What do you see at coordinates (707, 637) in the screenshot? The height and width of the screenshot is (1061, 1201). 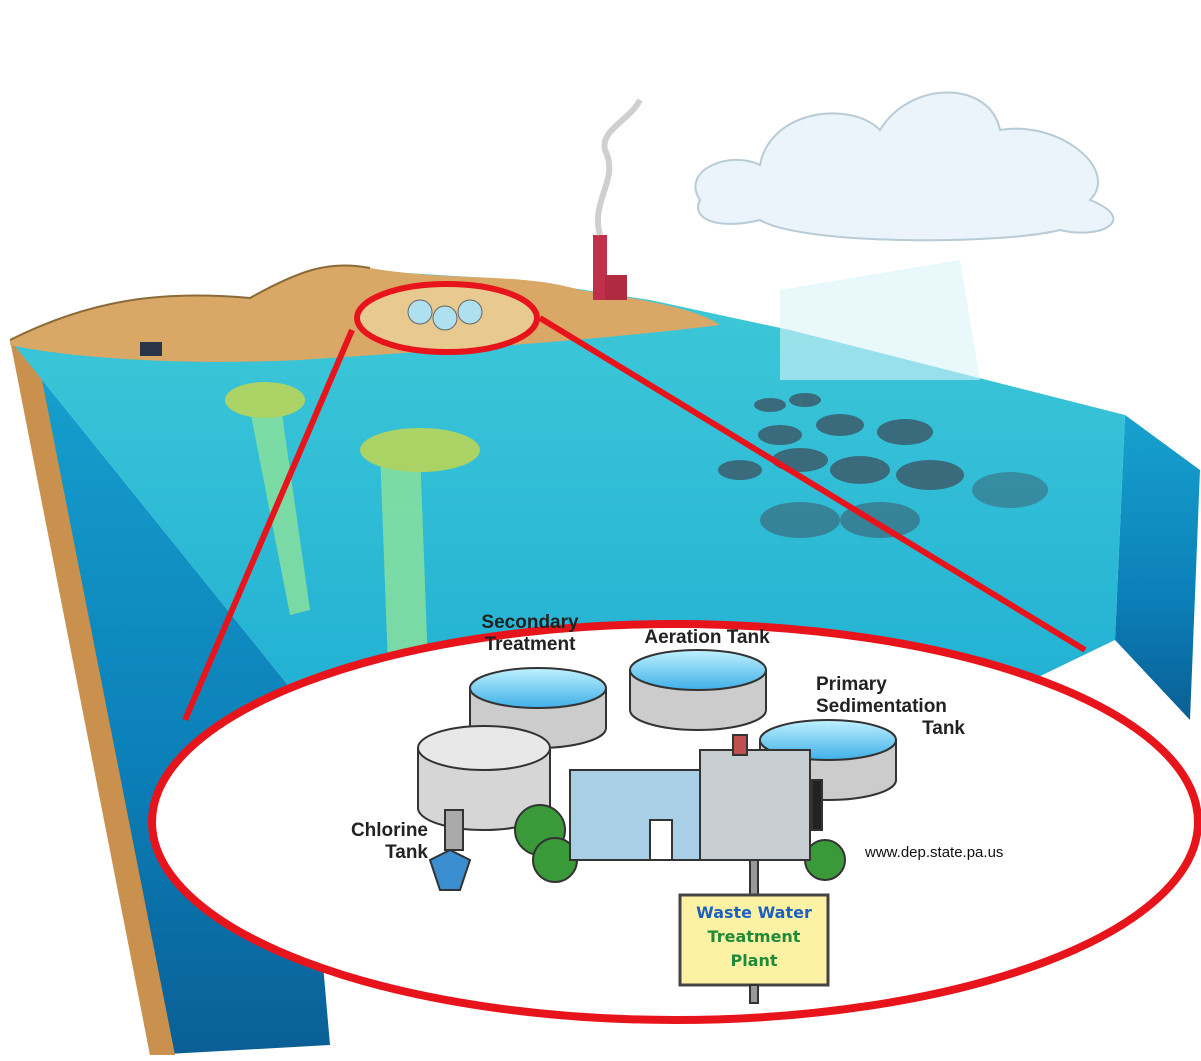 I see `label: Aeration Tank` at bounding box center [707, 637].